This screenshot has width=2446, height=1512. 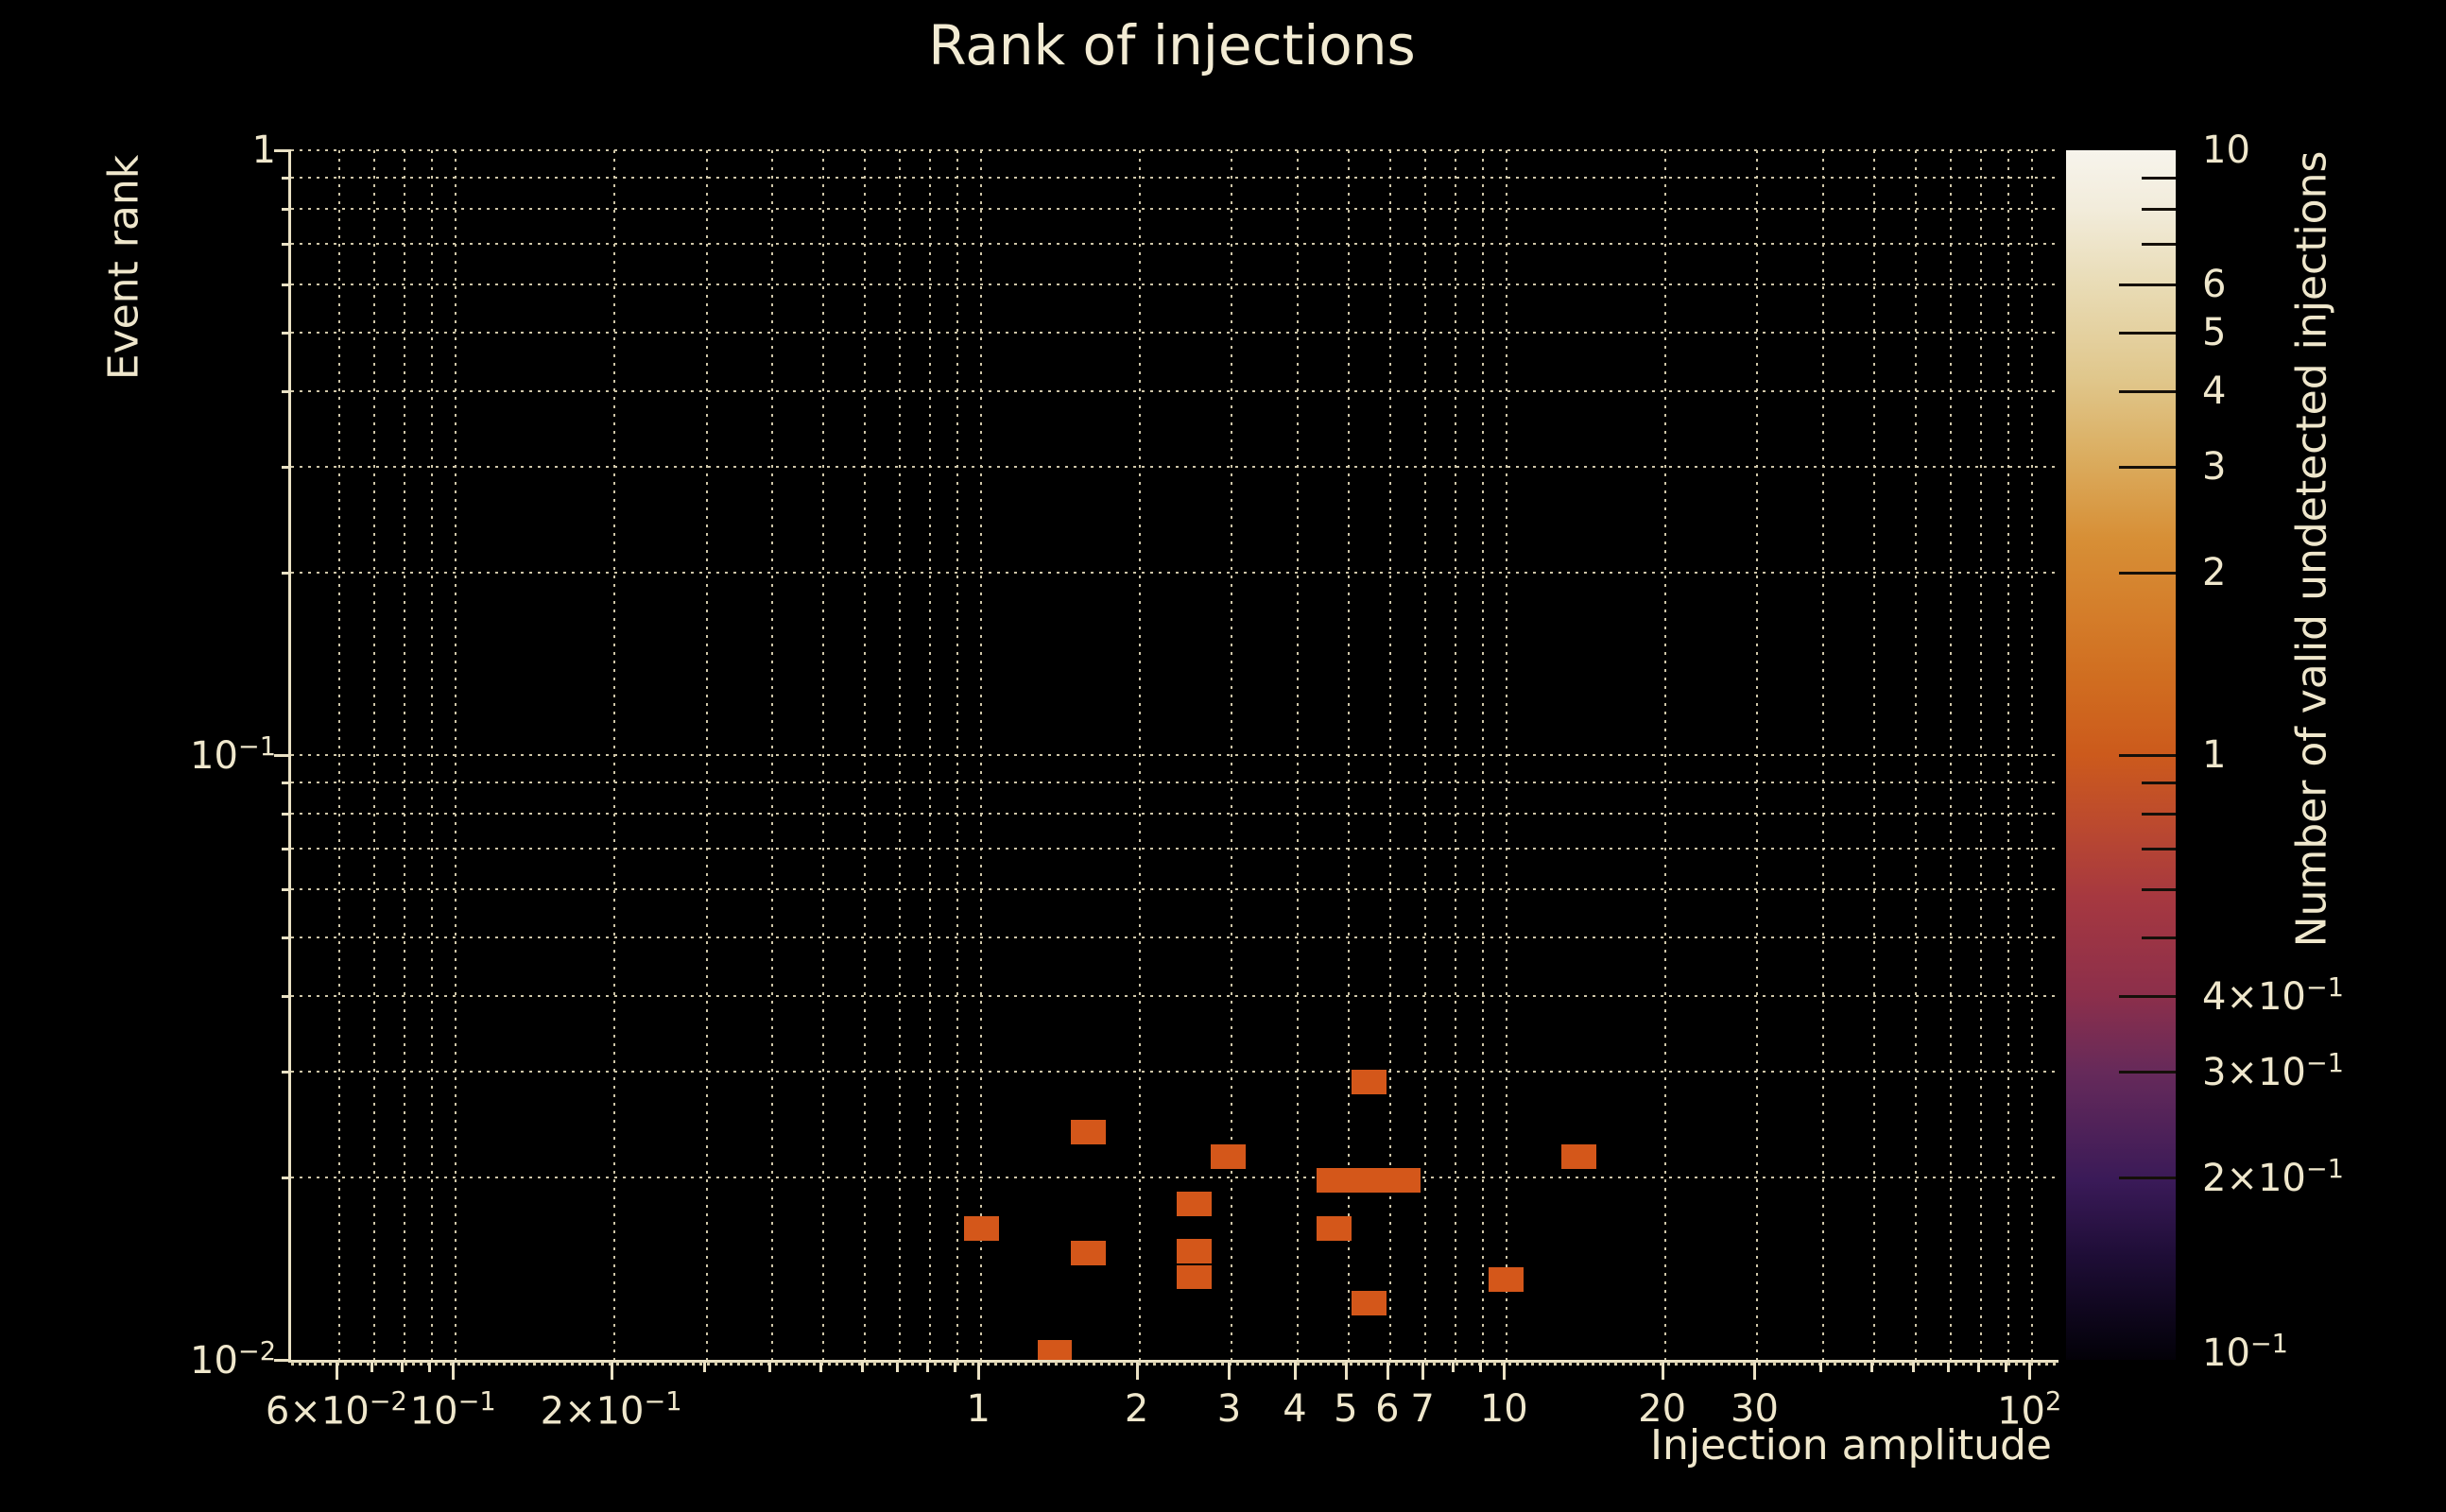 I want to click on colorbar, so click(x=2121, y=755).